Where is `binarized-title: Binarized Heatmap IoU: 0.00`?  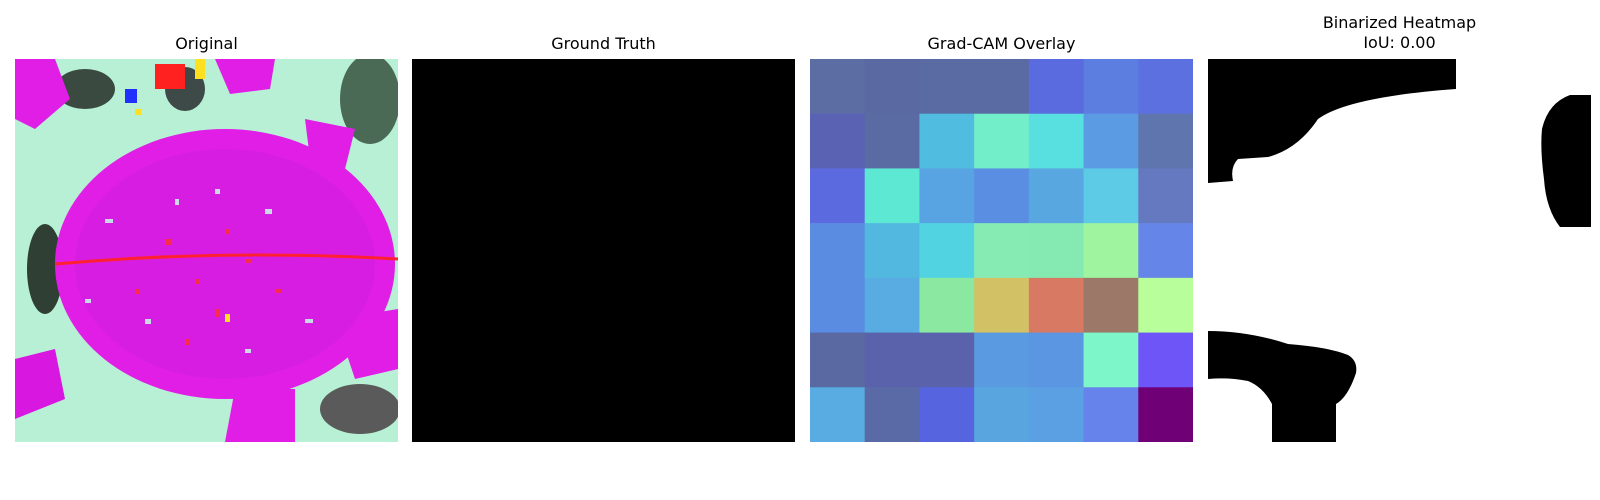 binarized-title: Binarized Heatmap IoU: 0.00 is located at coordinates (1399, 32).